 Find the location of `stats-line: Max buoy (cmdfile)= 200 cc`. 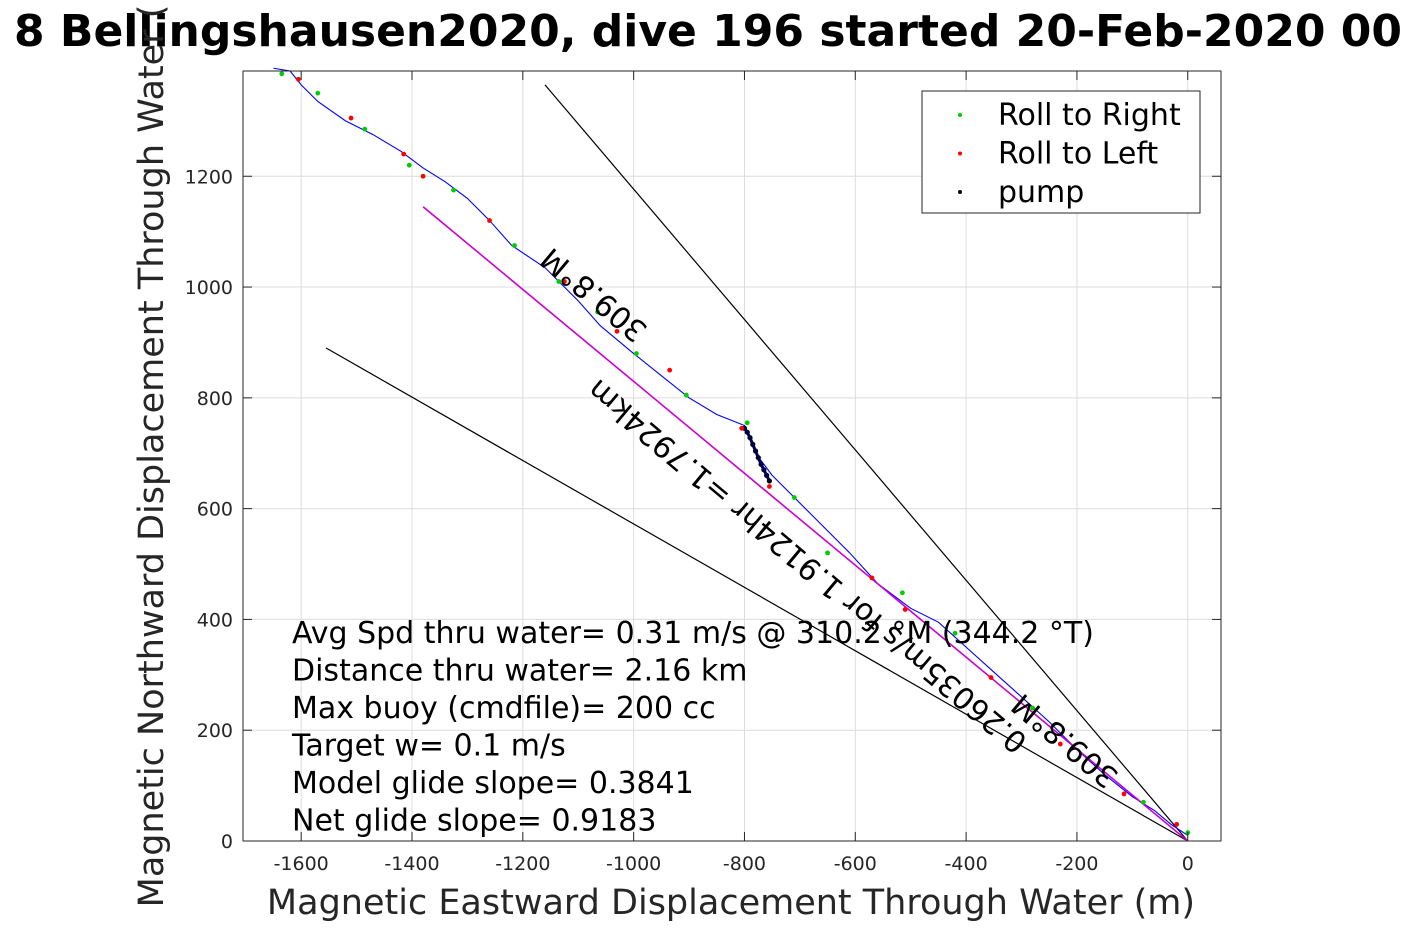

stats-line: Max buoy (cmdfile)= 200 cc is located at coordinates (504, 708).